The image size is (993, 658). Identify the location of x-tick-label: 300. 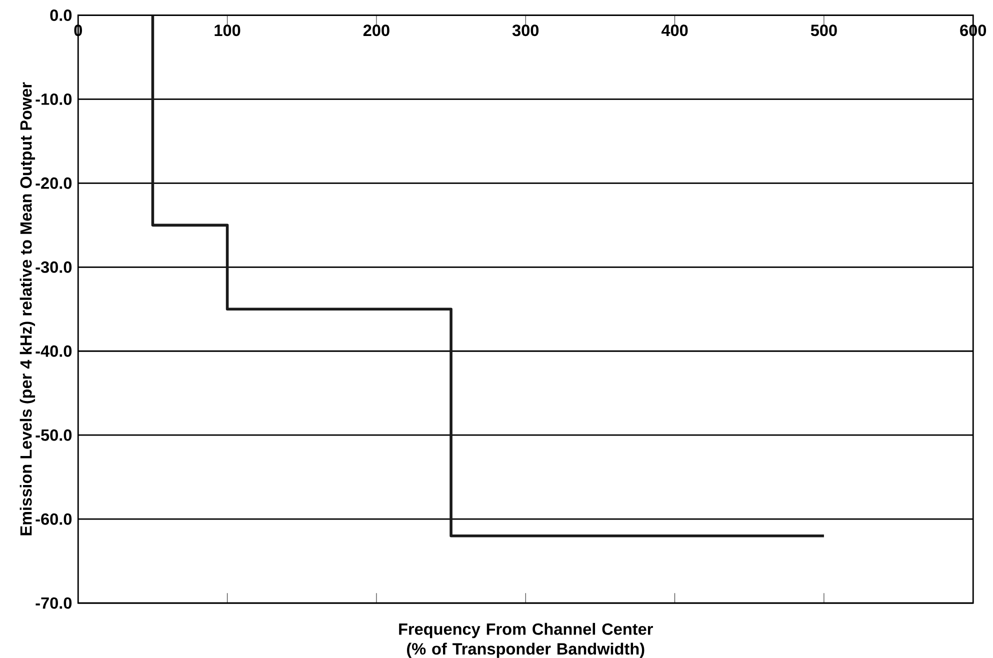
(525, 30).